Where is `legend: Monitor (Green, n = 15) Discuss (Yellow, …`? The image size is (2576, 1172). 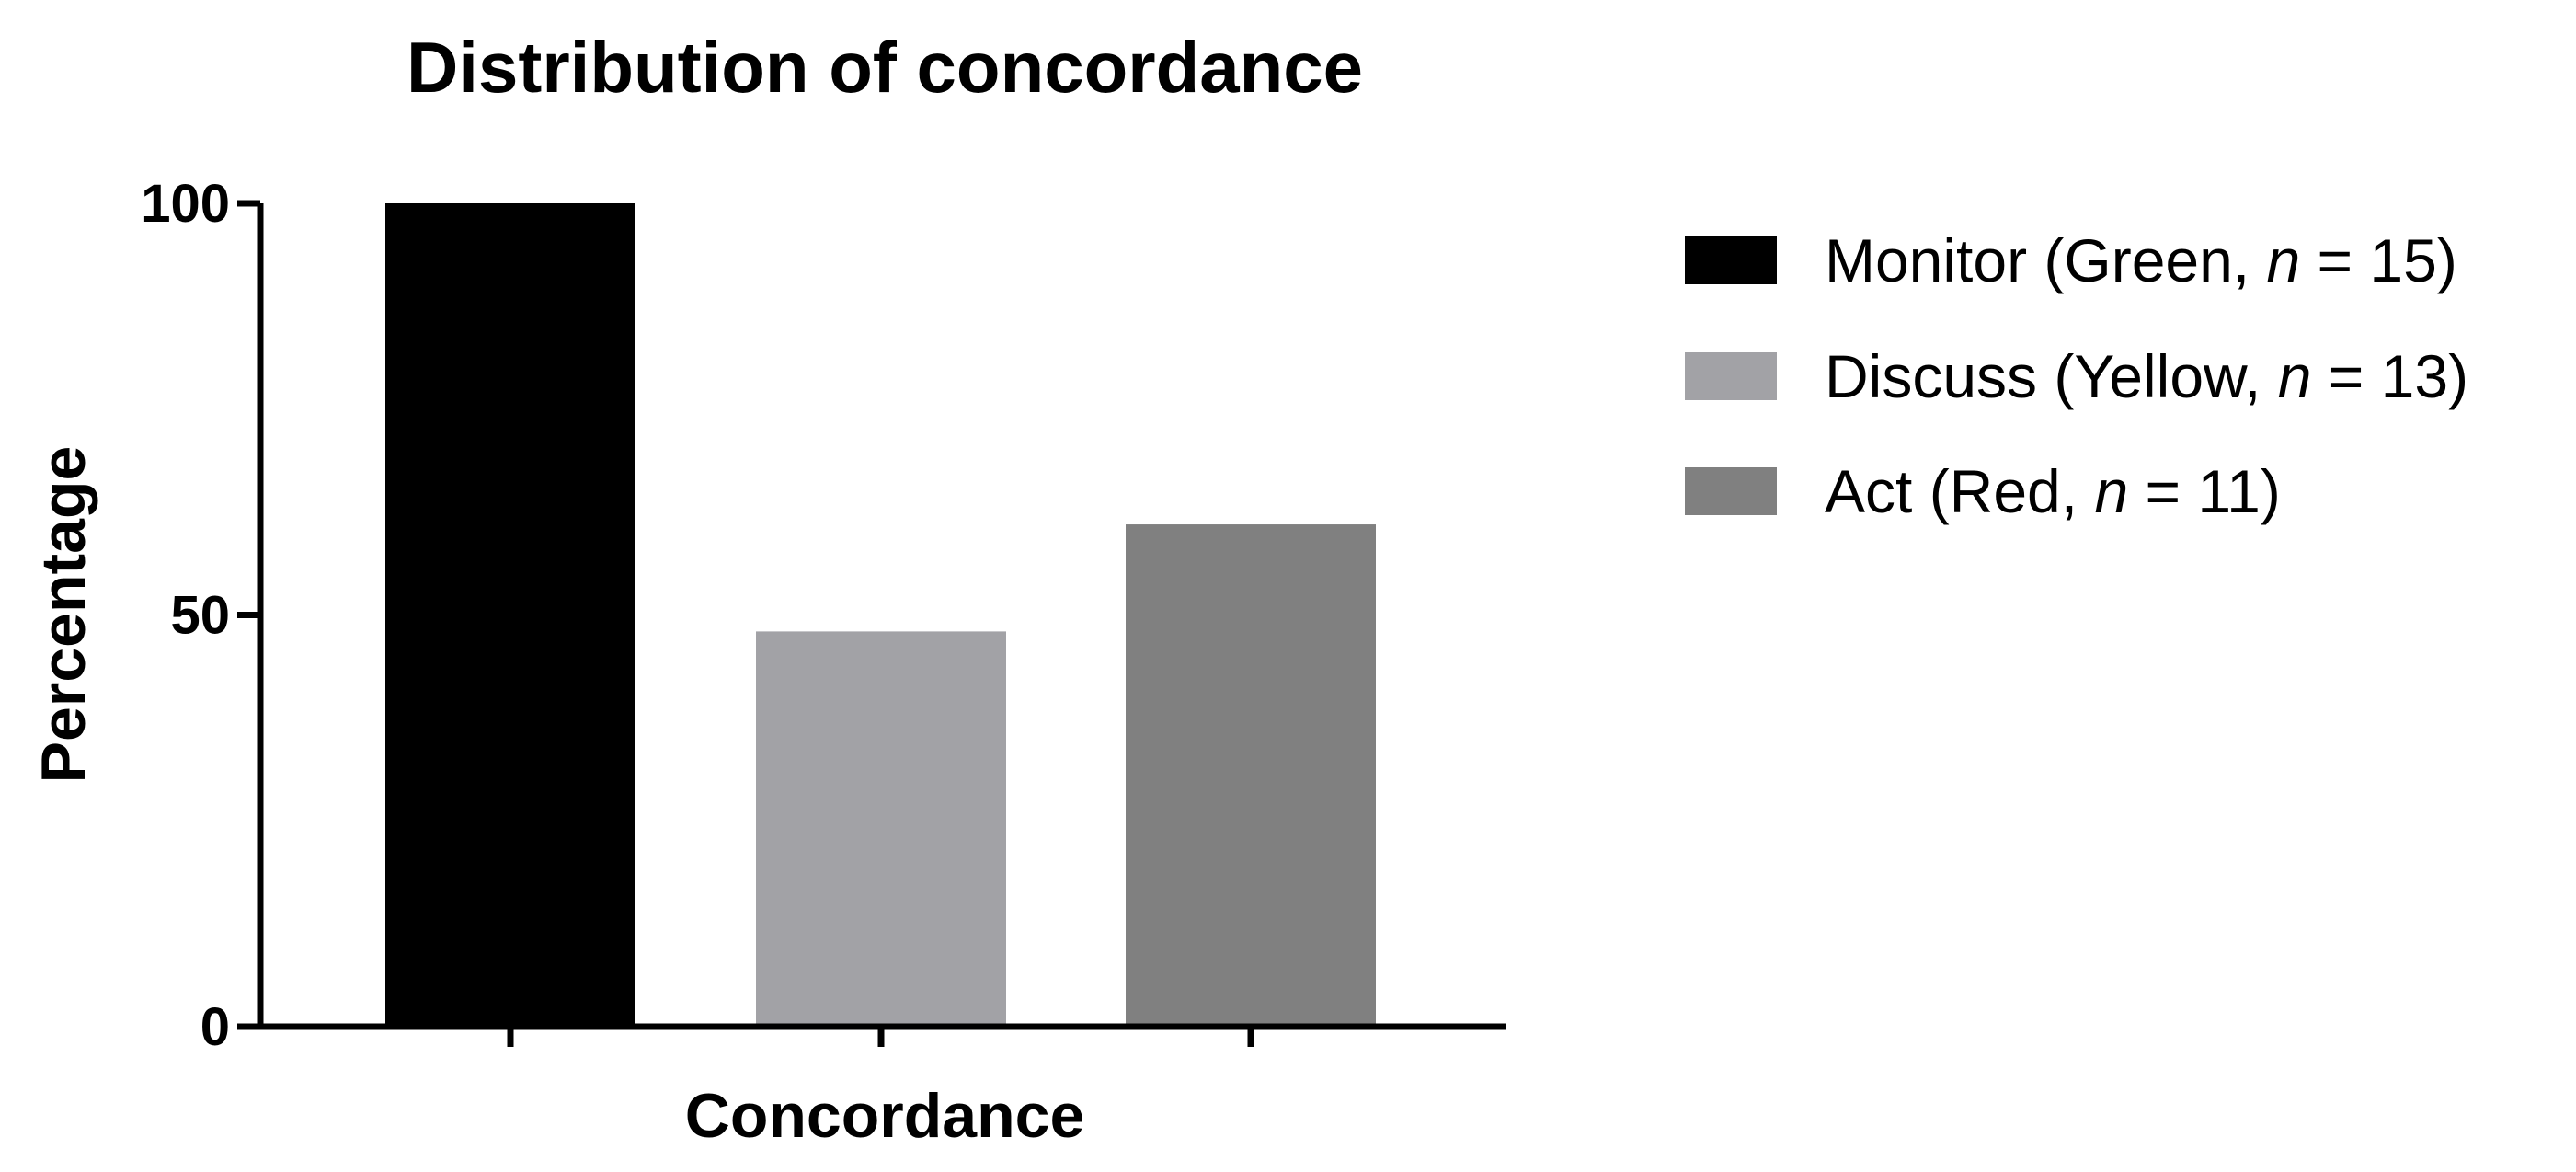
legend: Monitor (Green, n = 15) Discuss (Yellow, … is located at coordinates (2076, 375).